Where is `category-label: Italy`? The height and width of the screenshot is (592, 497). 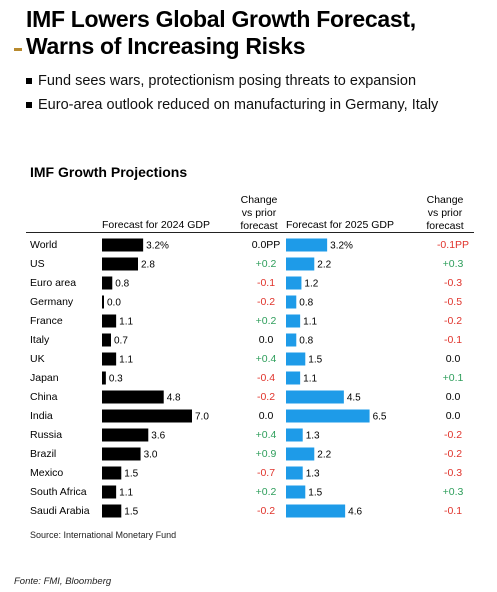 category-label: Italy is located at coordinates (40, 340).